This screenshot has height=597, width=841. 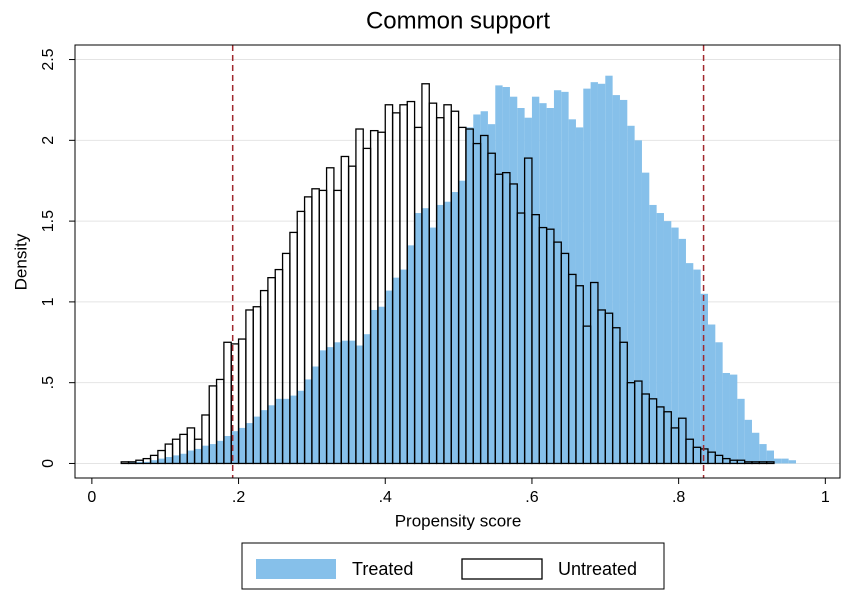 What do you see at coordinates (678, 497) in the screenshot?
I see `x-tick-label: .8` at bounding box center [678, 497].